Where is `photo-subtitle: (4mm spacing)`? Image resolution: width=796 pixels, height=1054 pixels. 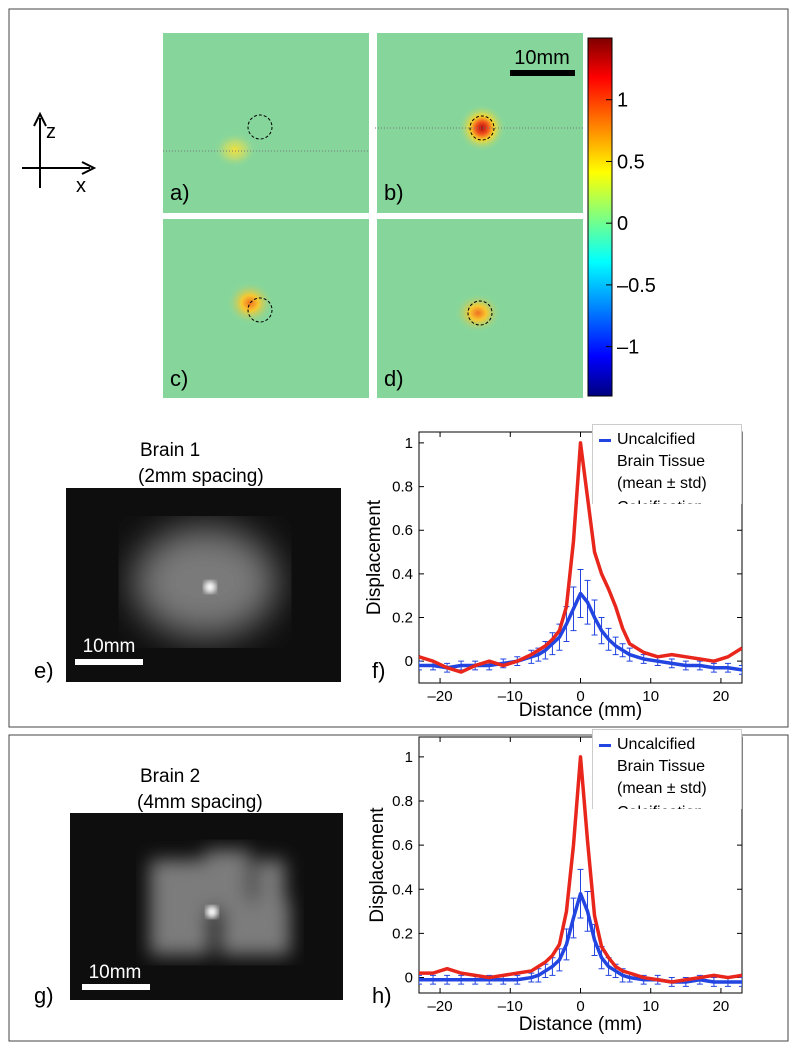 photo-subtitle: (4mm spacing) is located at coordinates (200, 802).